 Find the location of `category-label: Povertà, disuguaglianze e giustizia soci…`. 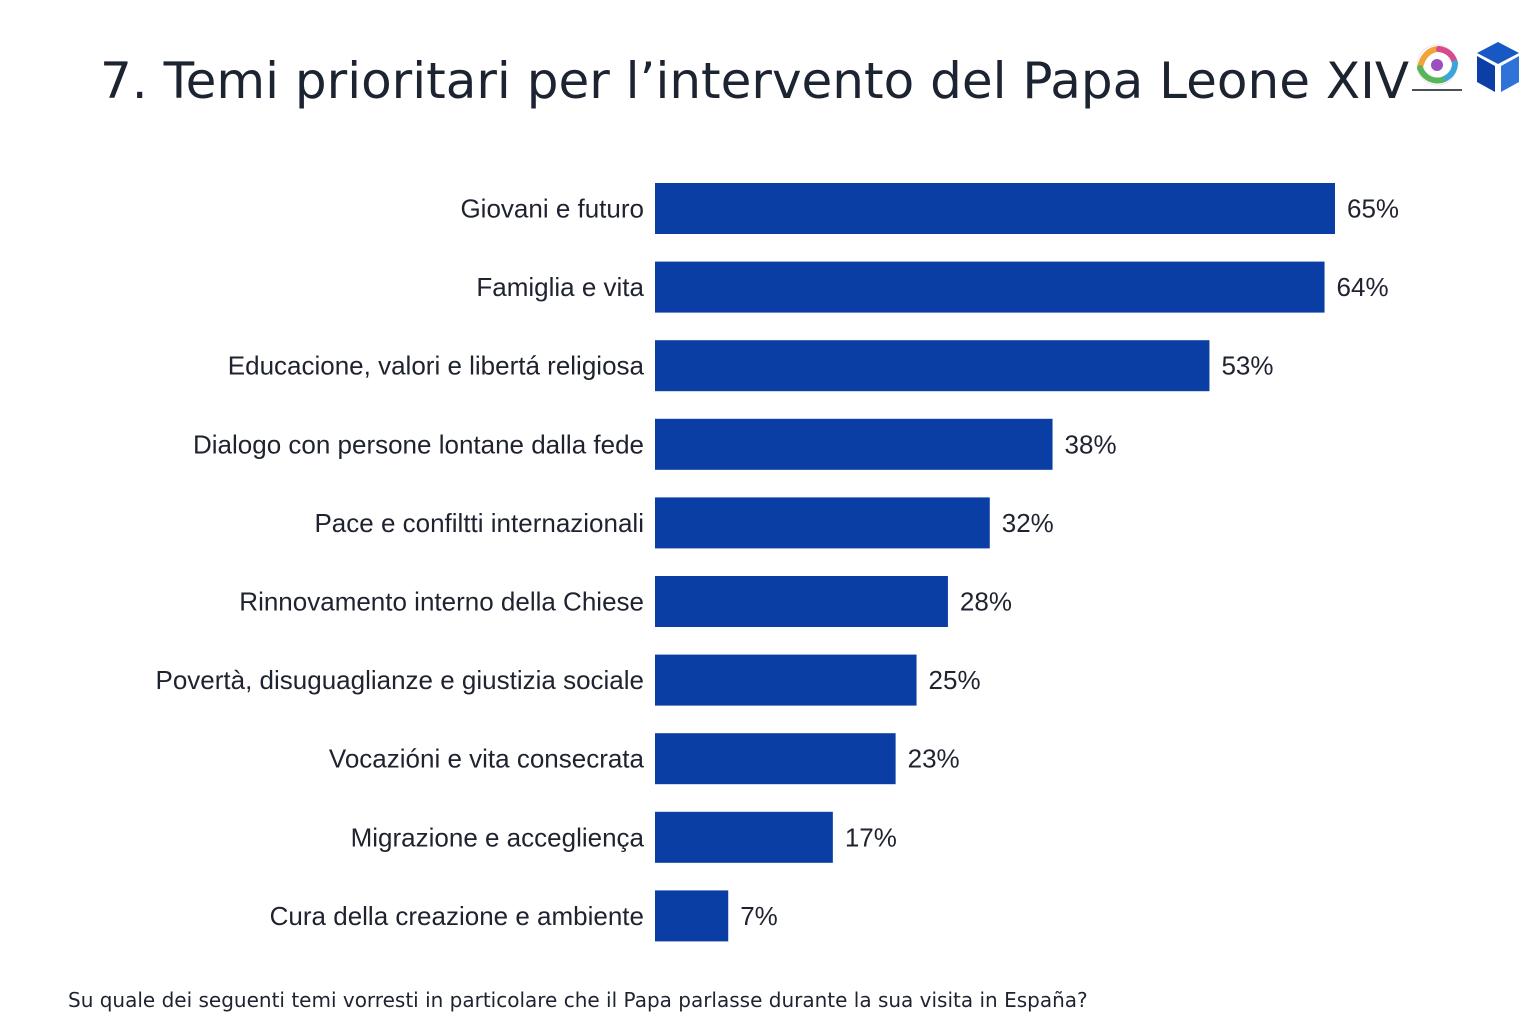

category-label: Povertà, disuguaglianze e giustizia soci… is located at coordinates (399, 680).